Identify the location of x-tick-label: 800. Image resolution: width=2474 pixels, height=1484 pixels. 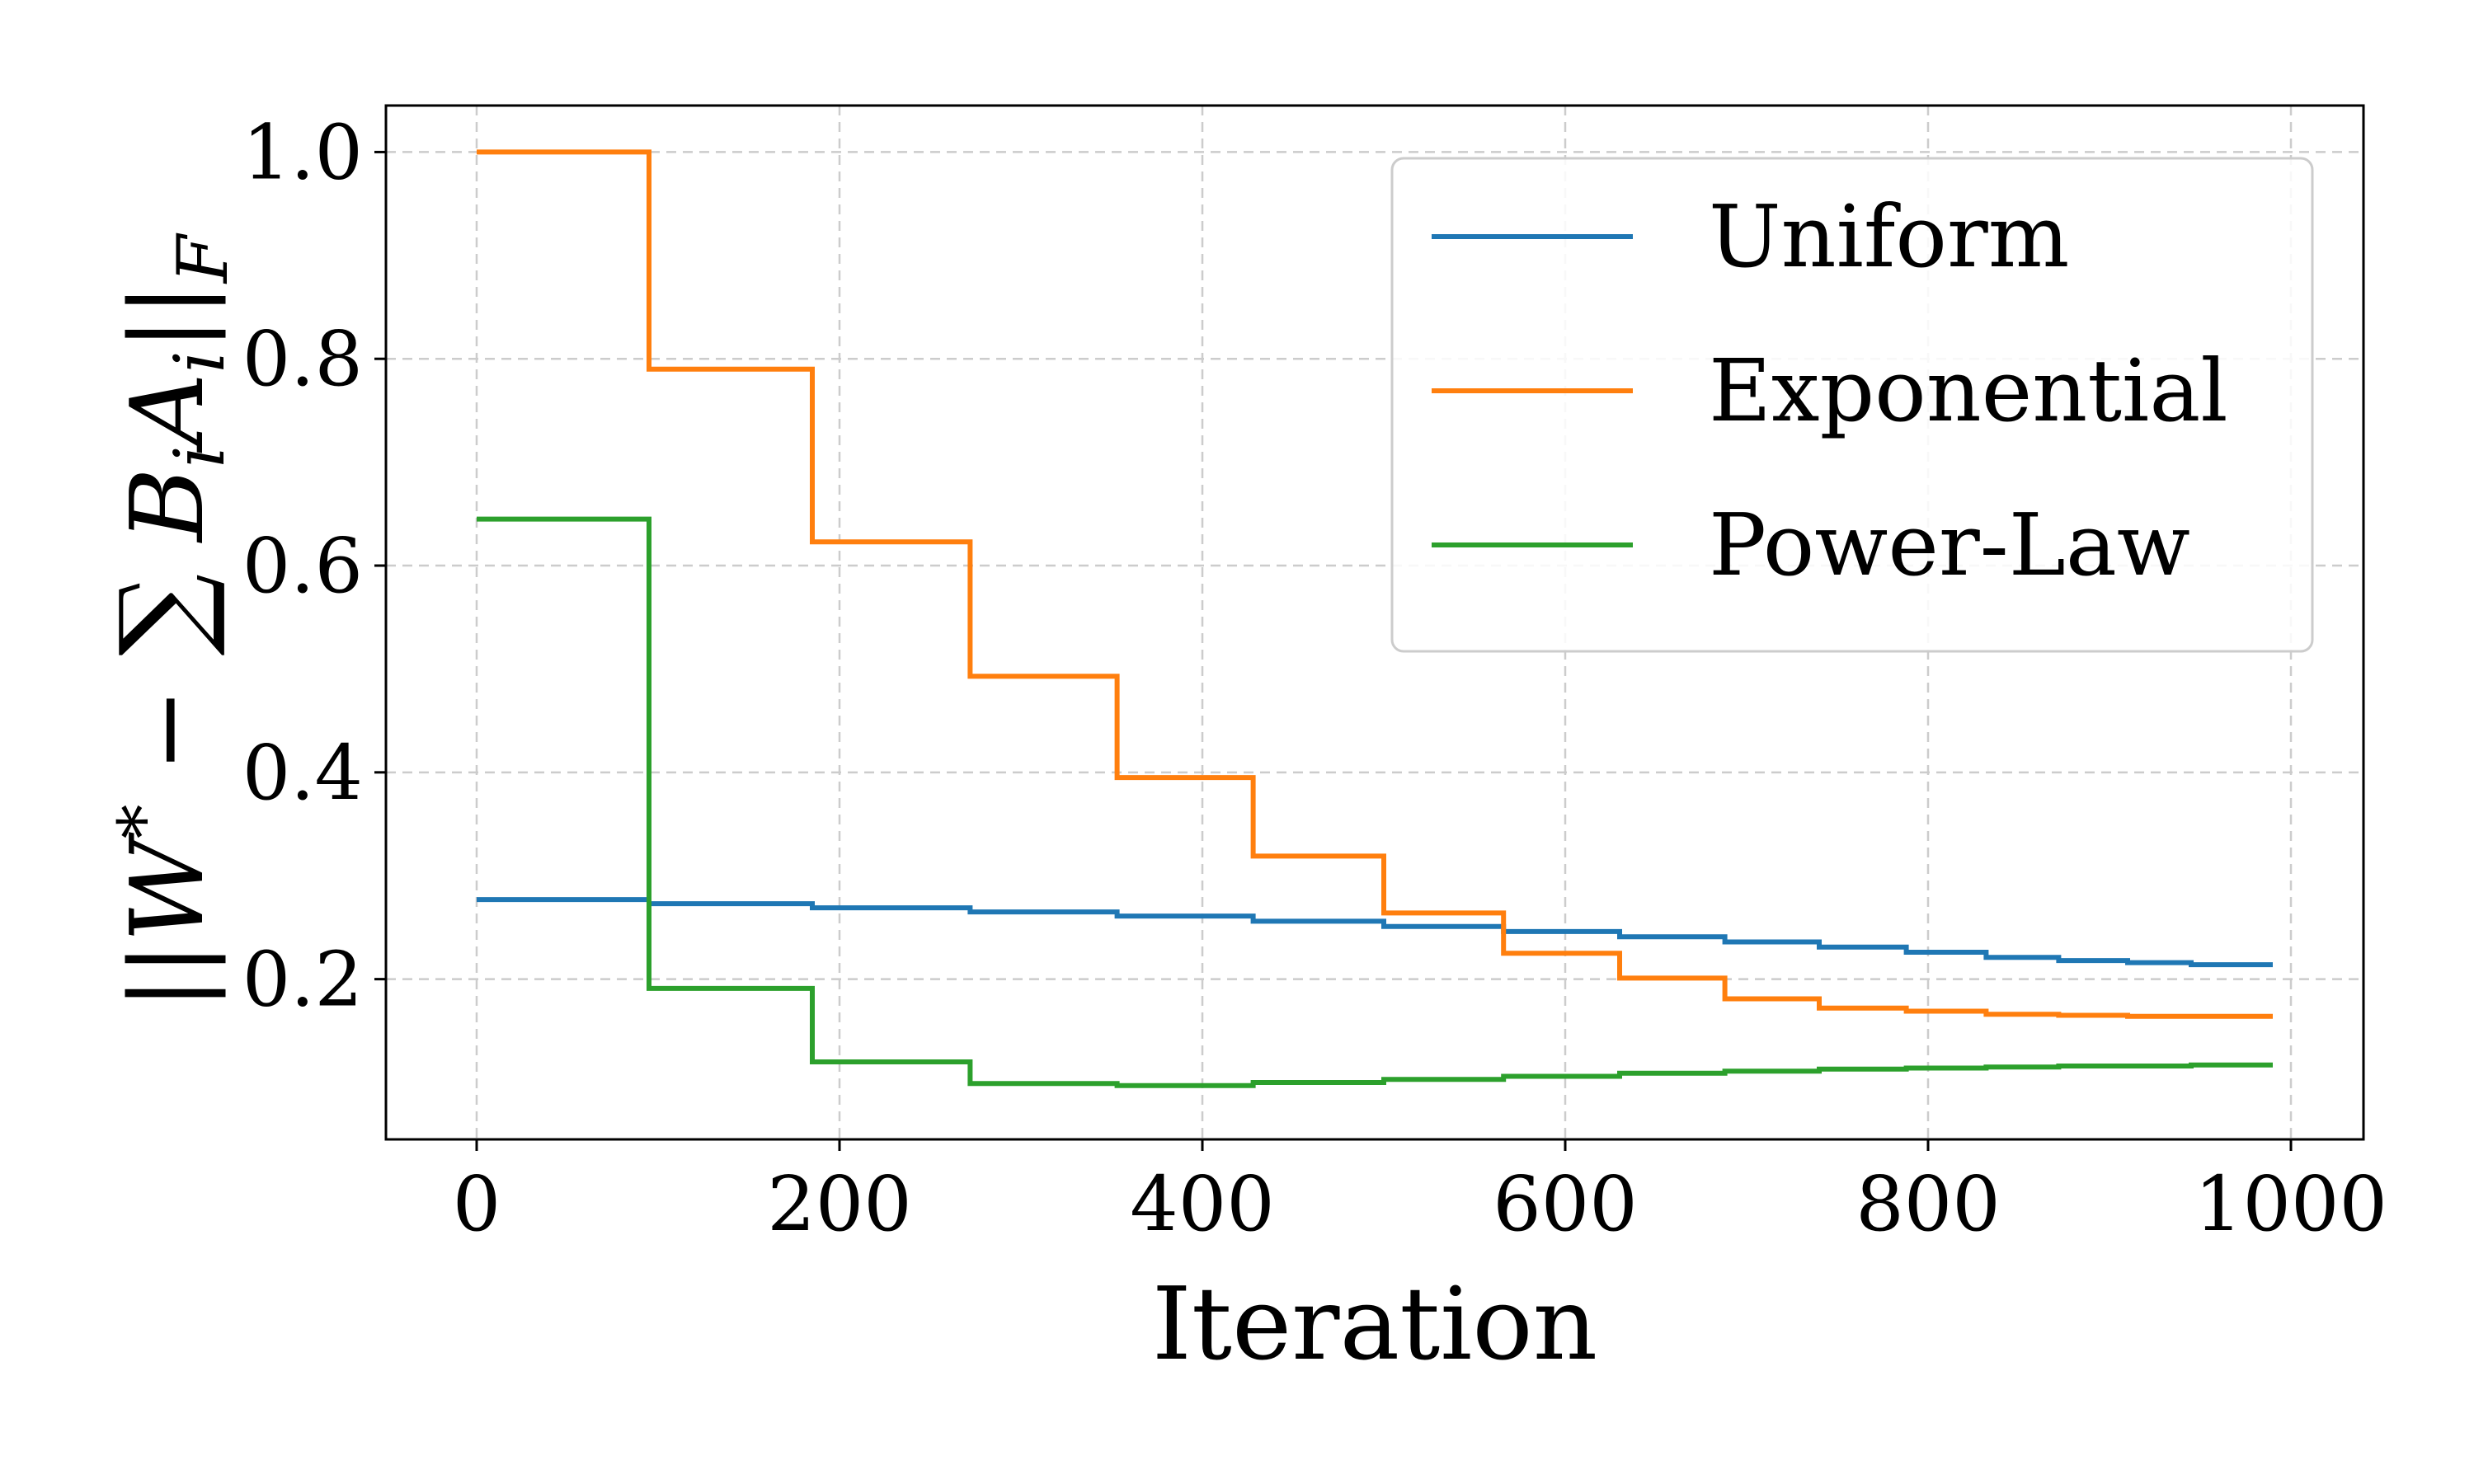
(1928, 1204).